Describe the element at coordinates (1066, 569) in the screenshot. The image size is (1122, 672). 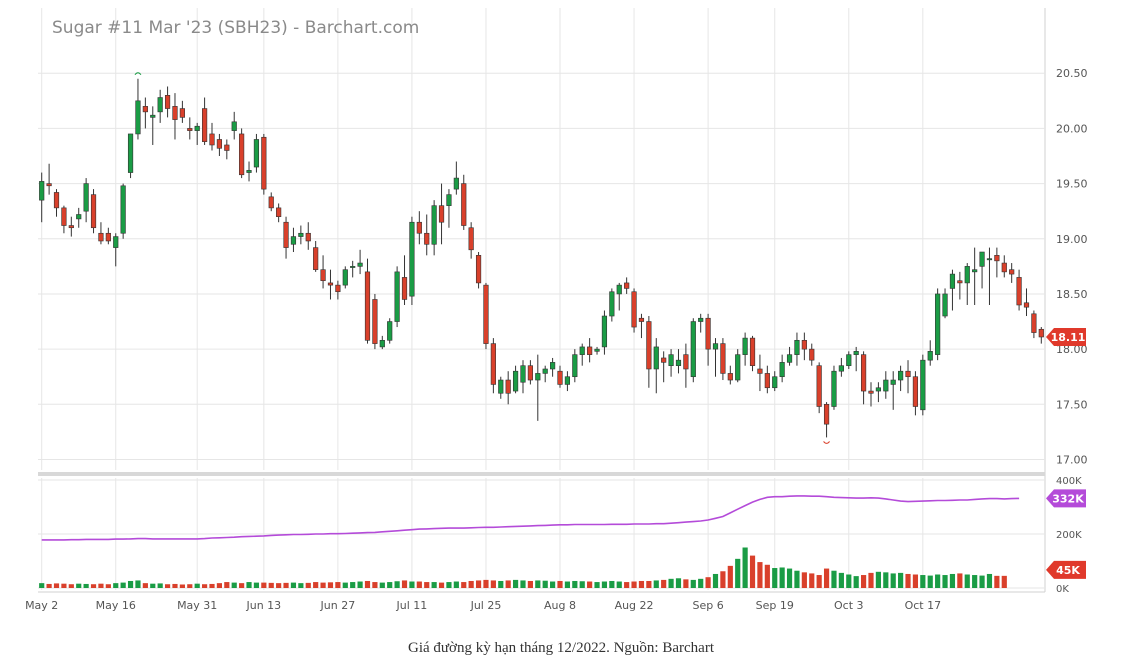
I see `volume-badge: 45K` at that location.